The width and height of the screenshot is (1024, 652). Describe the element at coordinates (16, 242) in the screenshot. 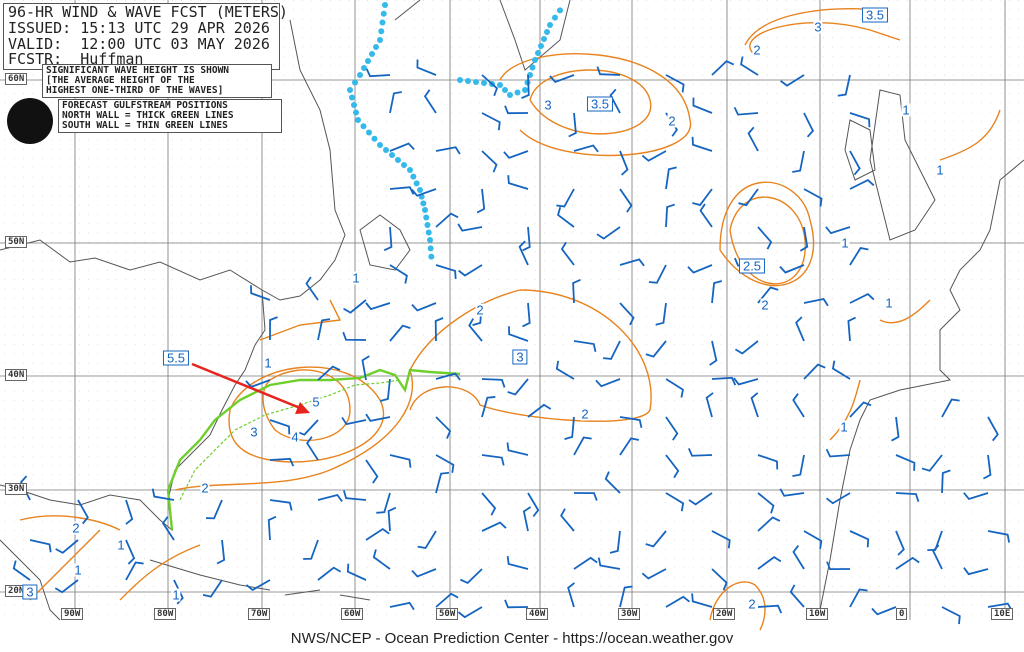

I see `latitude-label: 50N` at that location.